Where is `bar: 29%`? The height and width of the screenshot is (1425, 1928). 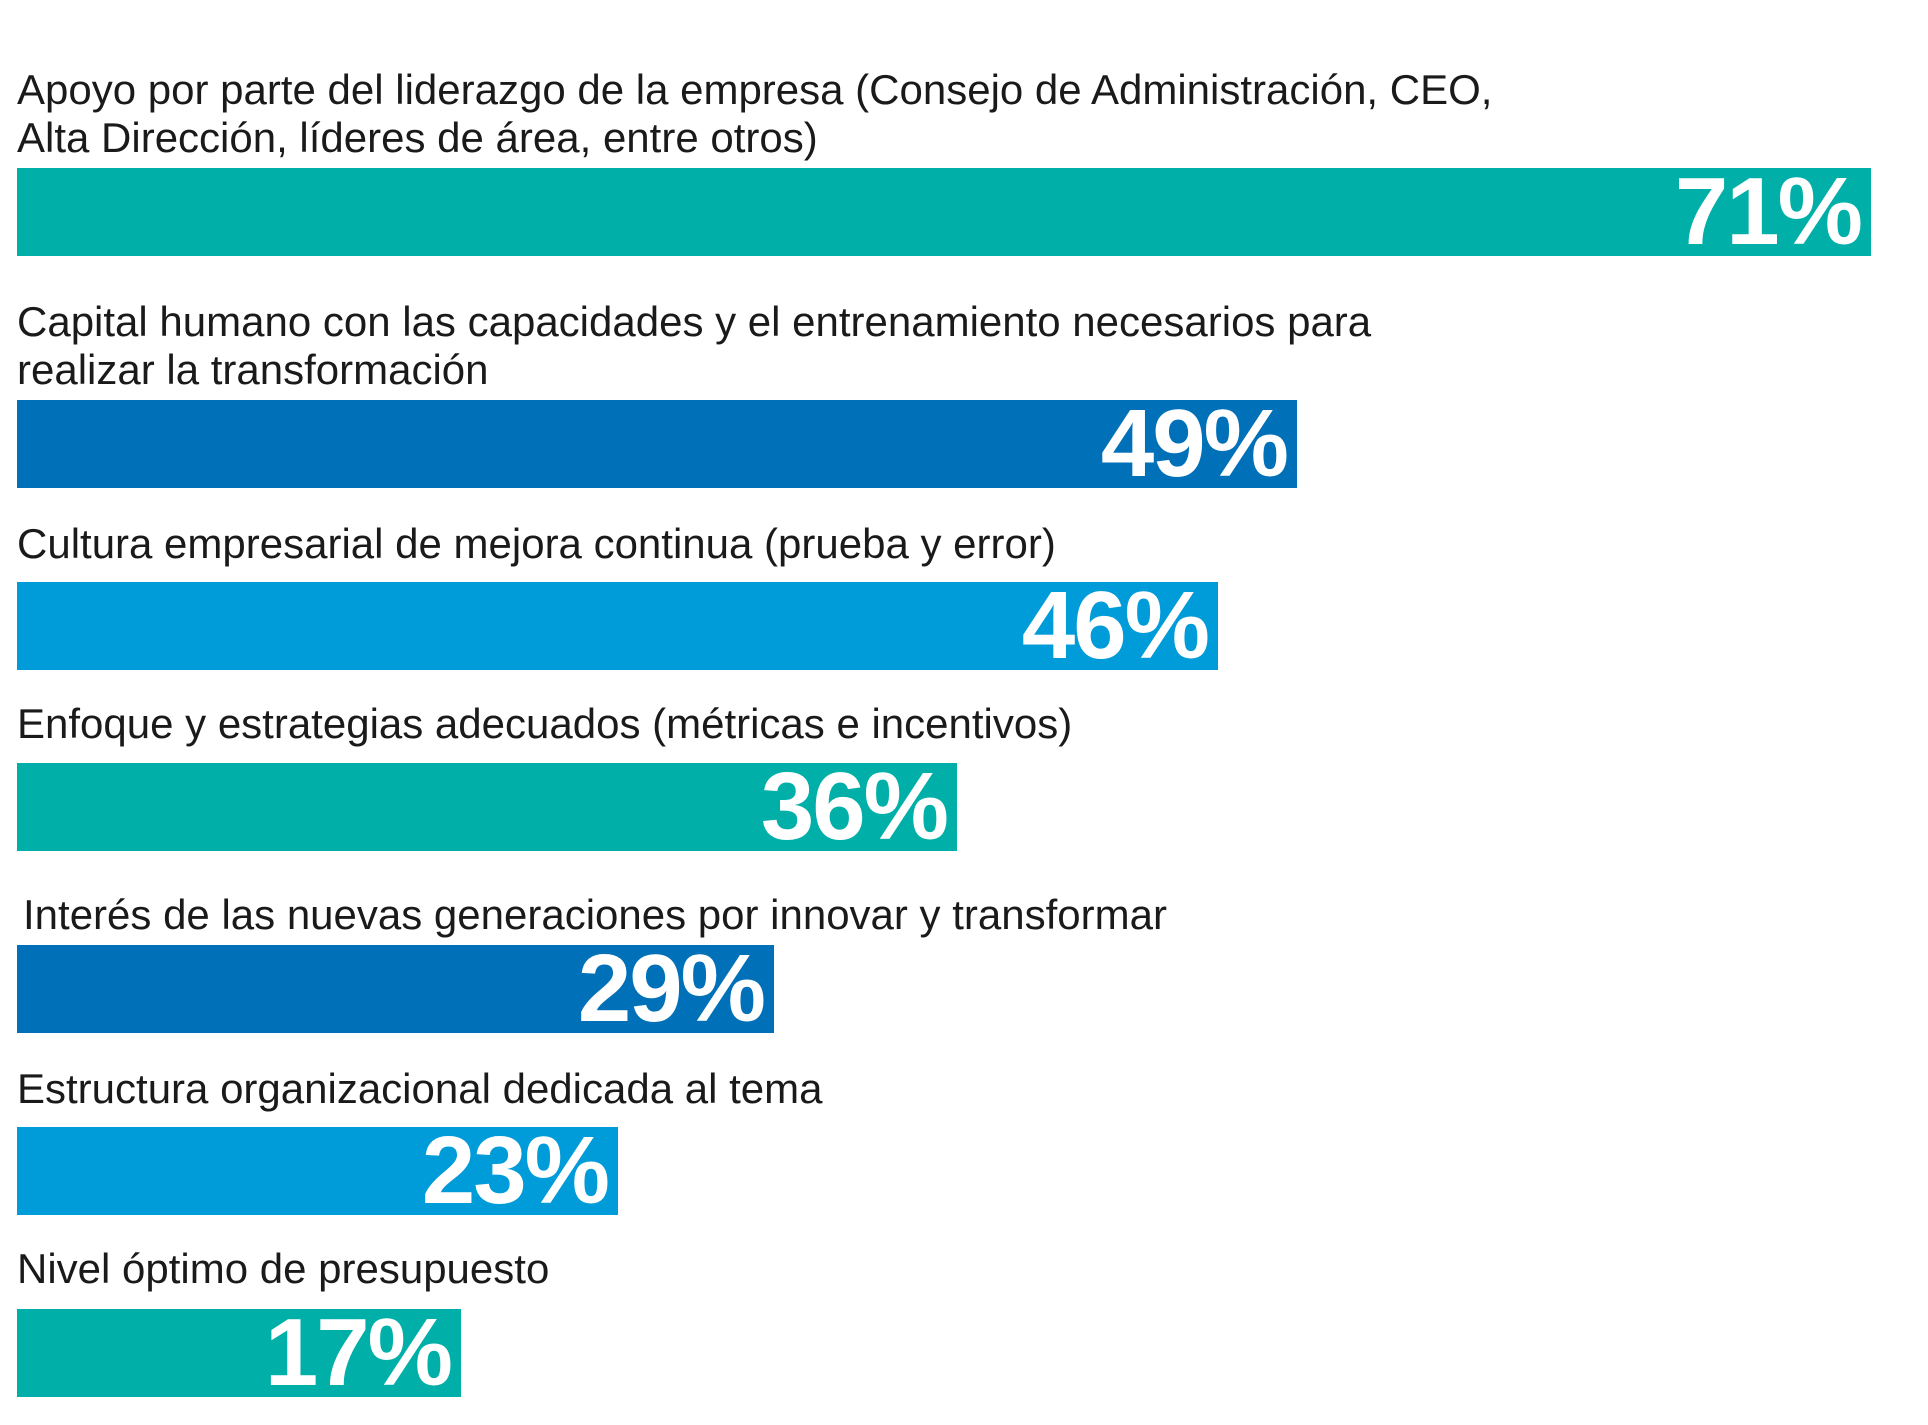 bar: 29% is located at coordinates (395, 989).